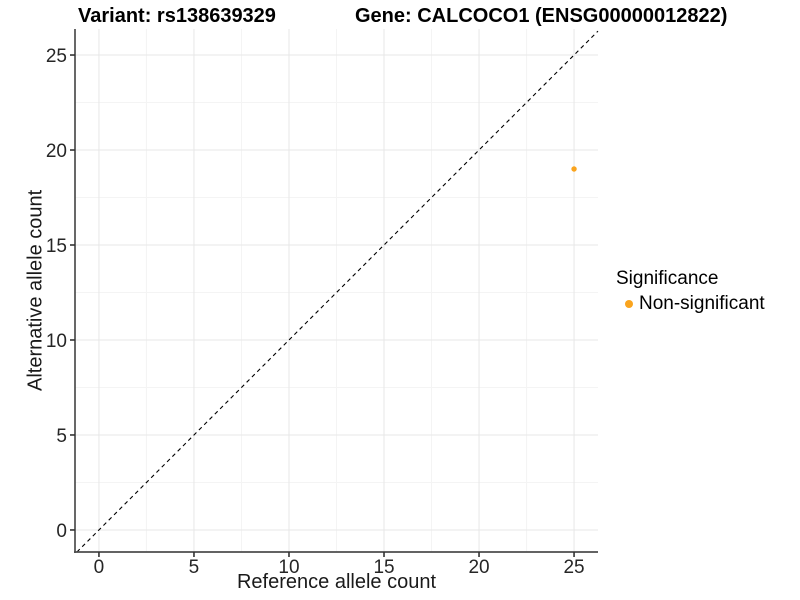 The width and height of the screenshot is (800, 600). I want to click on legend-title: Significance, so click(667, 278).